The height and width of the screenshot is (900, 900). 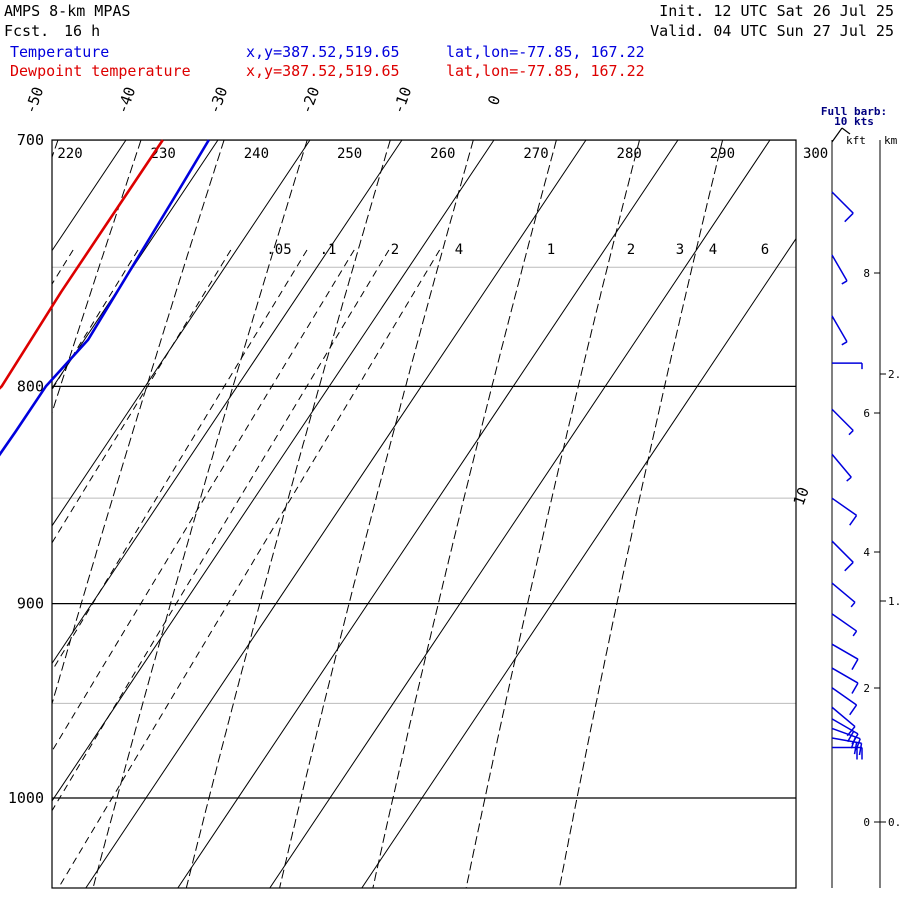 What do you see at coordinates (218, 100) in the screenshot?
I see `isotherm-label: -30` at bounding box center [218, 100].